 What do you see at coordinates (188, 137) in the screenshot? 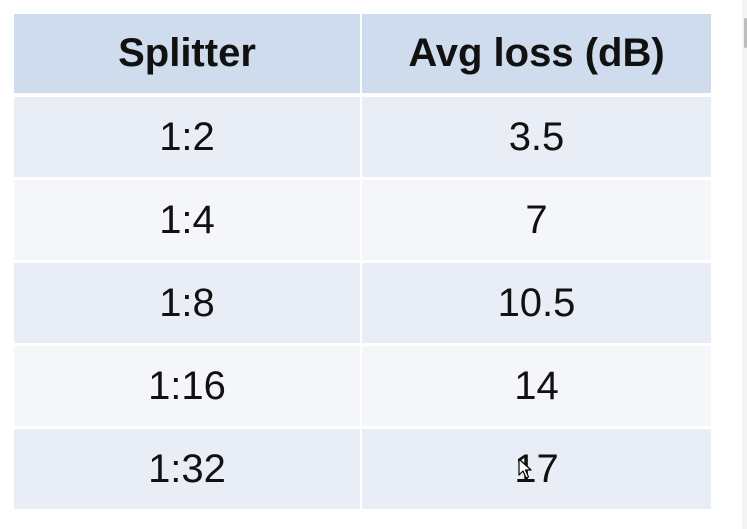
I see `cell-splitter: 1:2` at bounding box center [188, 137].